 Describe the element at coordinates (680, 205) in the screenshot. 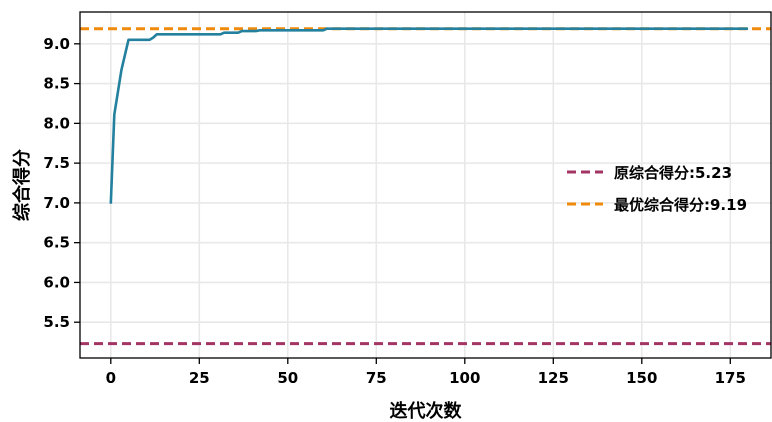

I see `legend-label: 最优综合得分:9.19` at that location.